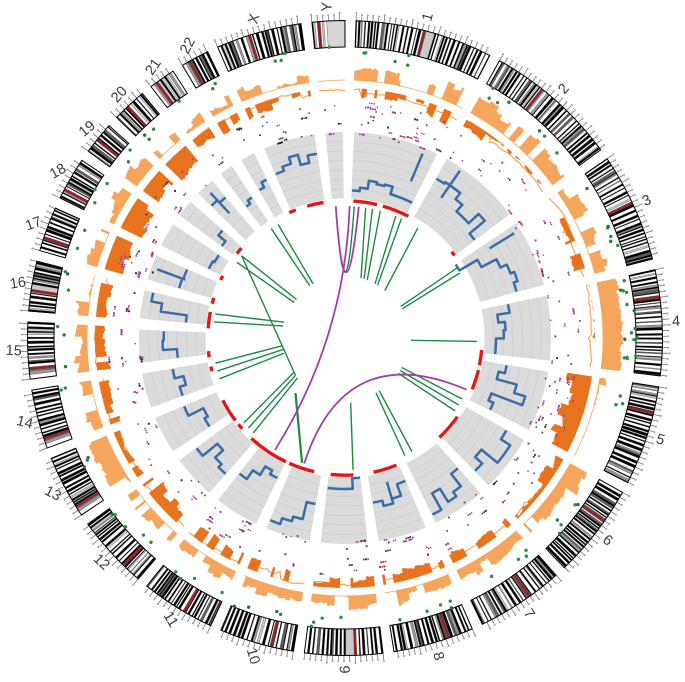  What do you see at coordinates (253, 656) in the screenshot?
I see `svg-text: 10` at bounding box center [253, 656].